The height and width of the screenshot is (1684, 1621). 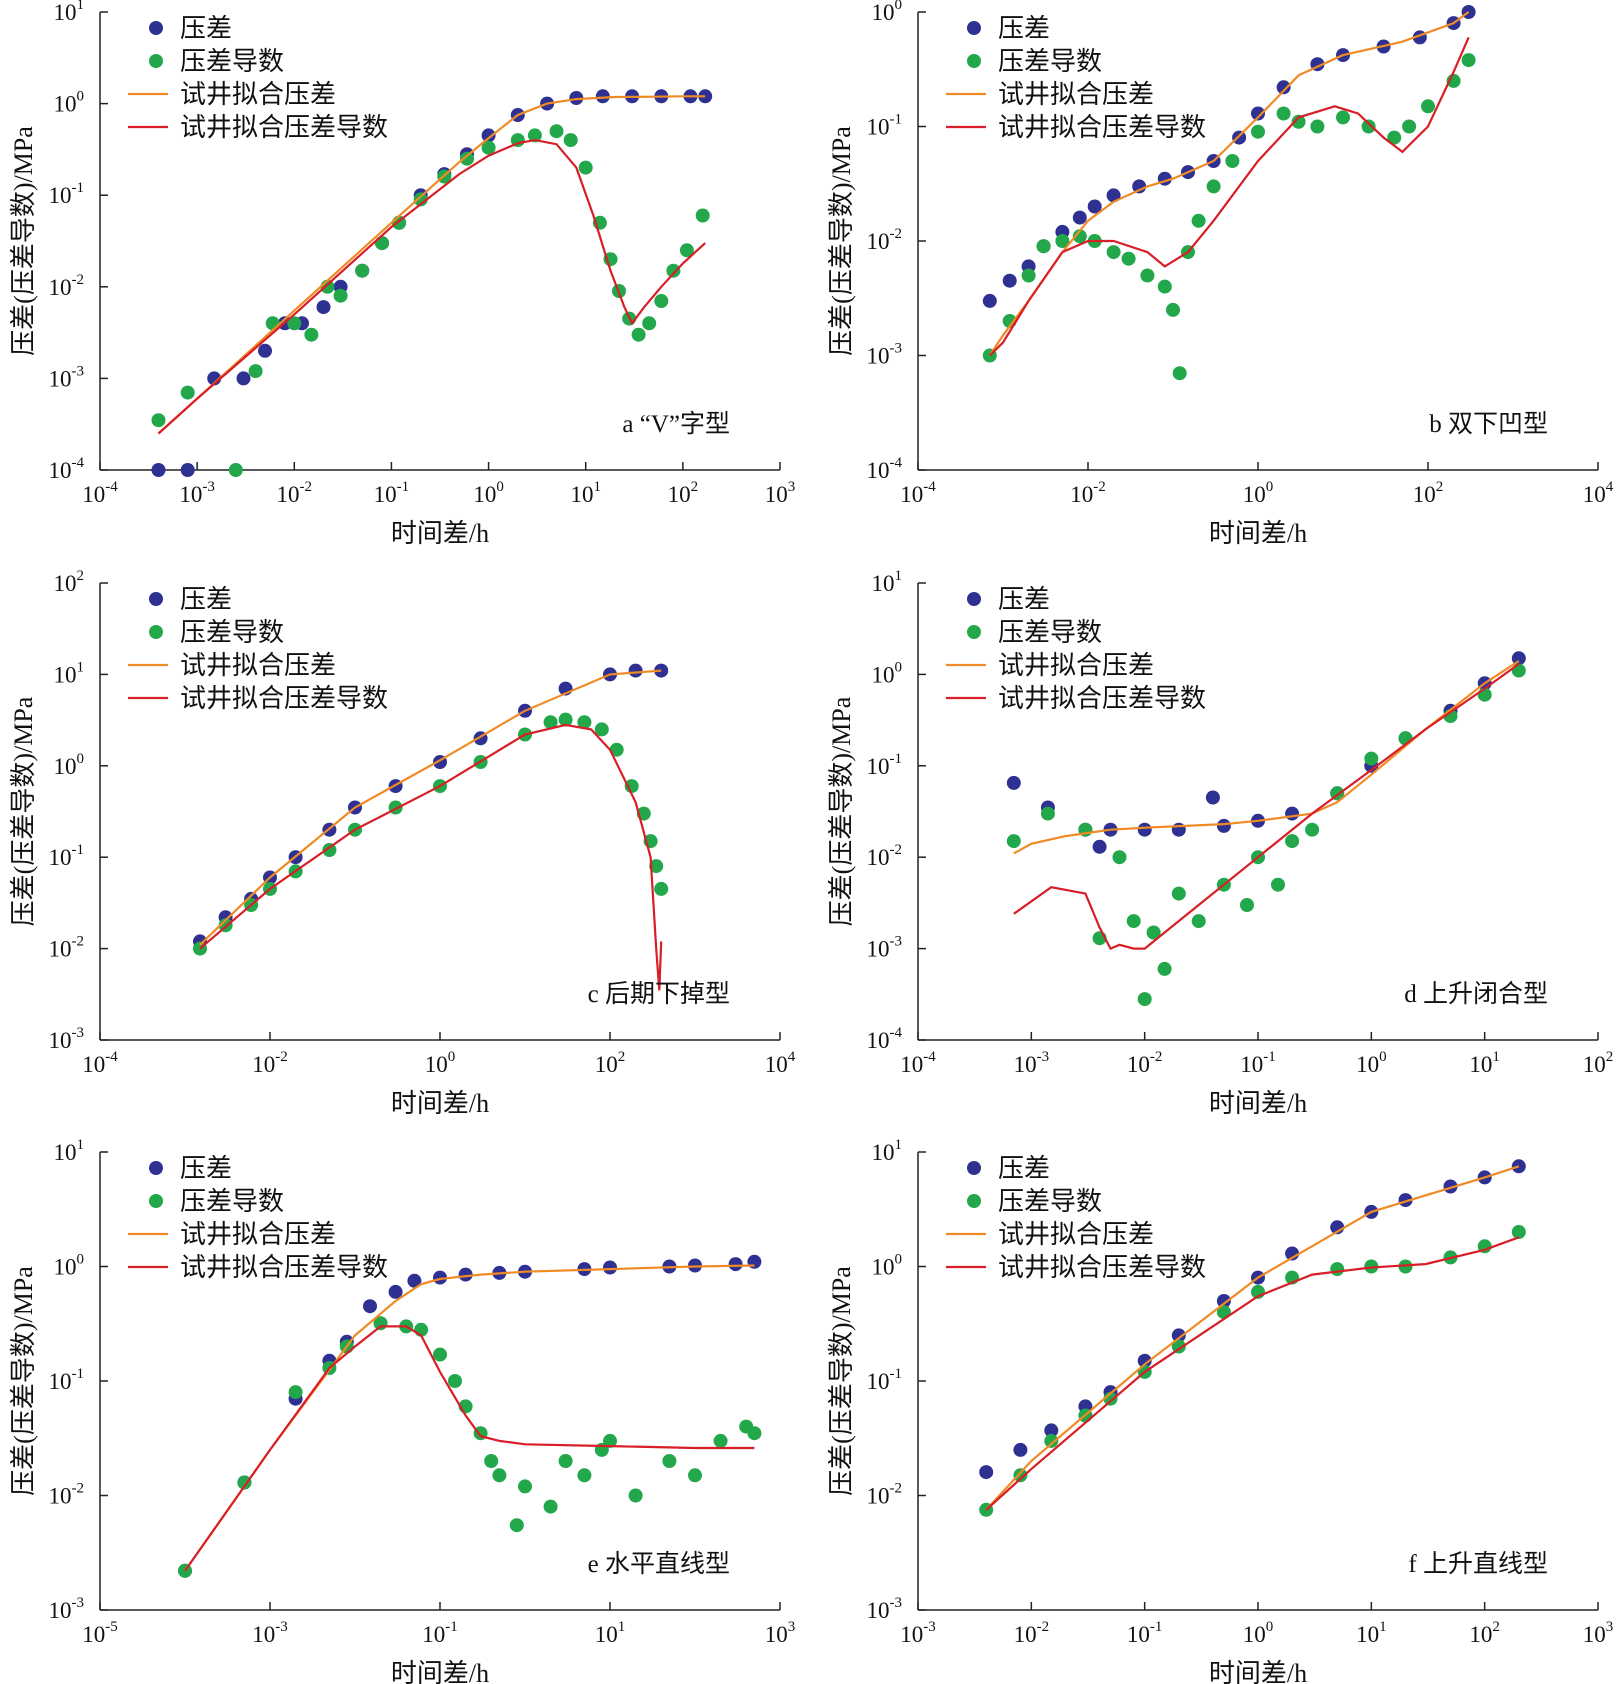 What do you see at coordinates (100, 1633) in the screenshot?
I see `x-tick-label: 10⁻⁵` at bounding box center [100, 1633].